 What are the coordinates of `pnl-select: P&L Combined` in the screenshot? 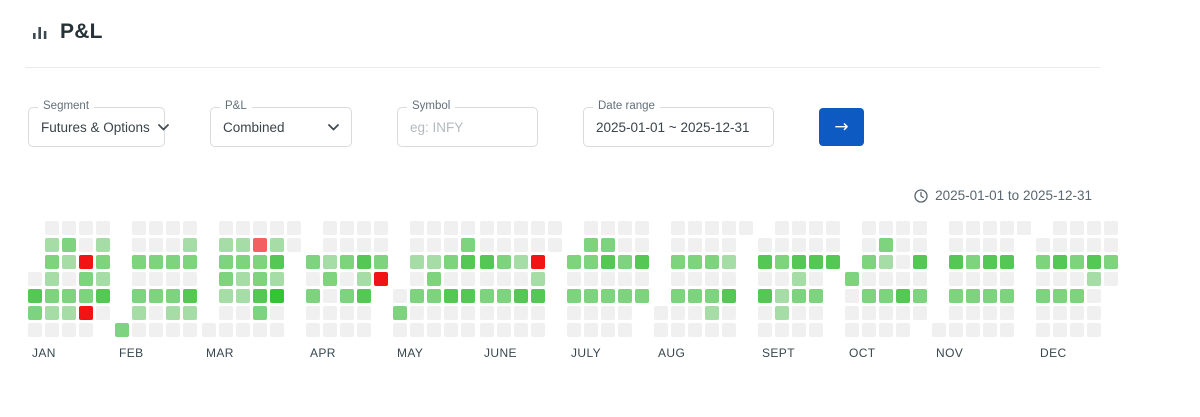 It's located at (281, 123).